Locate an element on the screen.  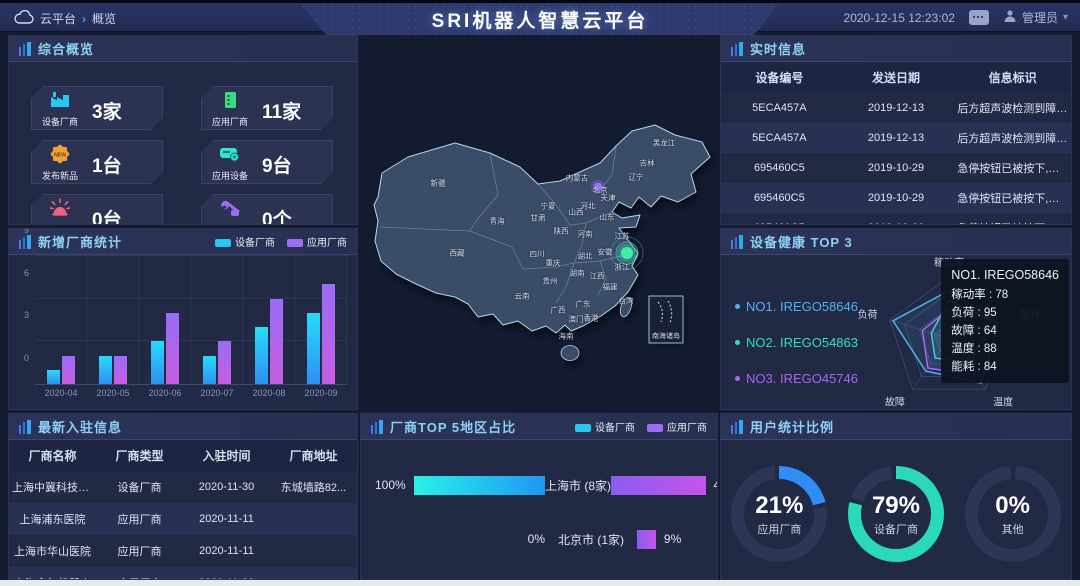
stat-card-app-devices: 应用设备 9台 is located at coordinates (267, 162).